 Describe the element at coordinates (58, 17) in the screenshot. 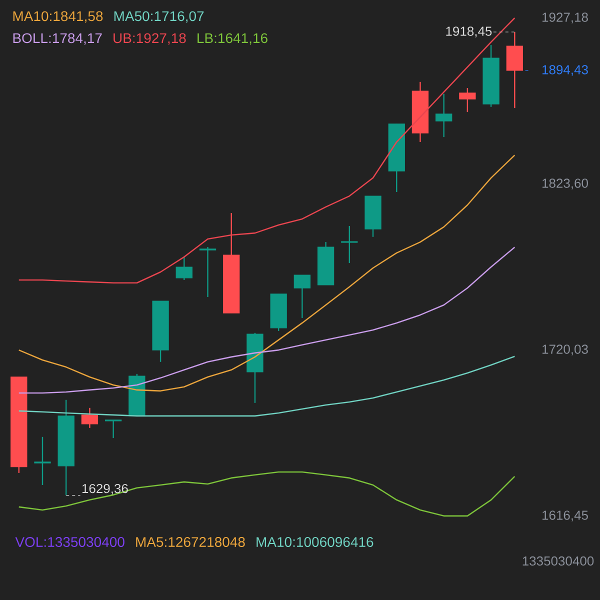

I see `text: MA10:1841,58` at that location.